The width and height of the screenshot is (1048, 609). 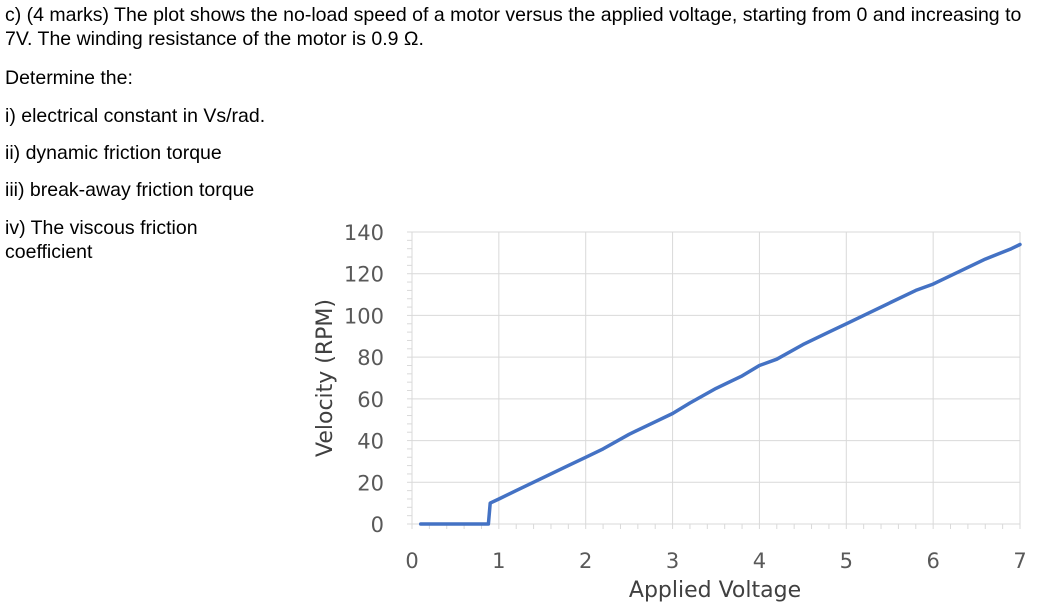 What do you see at coordinates (370, 483) in the screenshot?
I see `y-tick-label: 20` at bounding box center [370, 483].